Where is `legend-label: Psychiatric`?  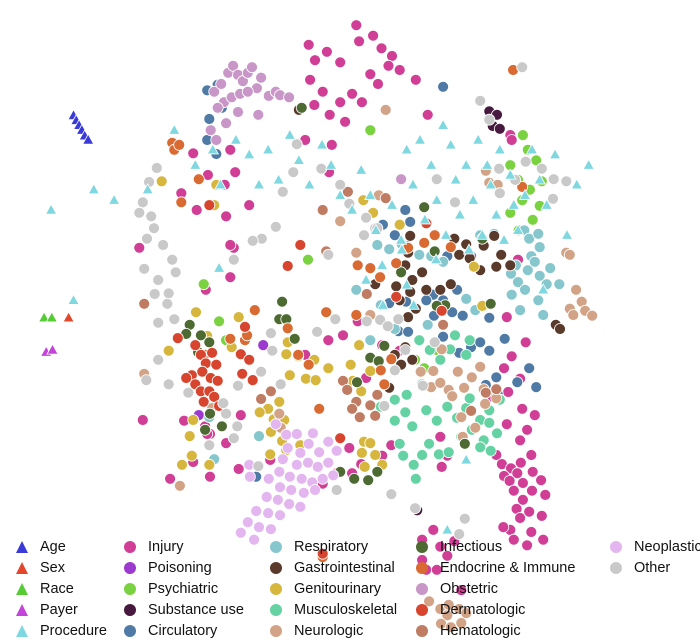
legend-label: Psychiatric is located at coordinates (183, 588).